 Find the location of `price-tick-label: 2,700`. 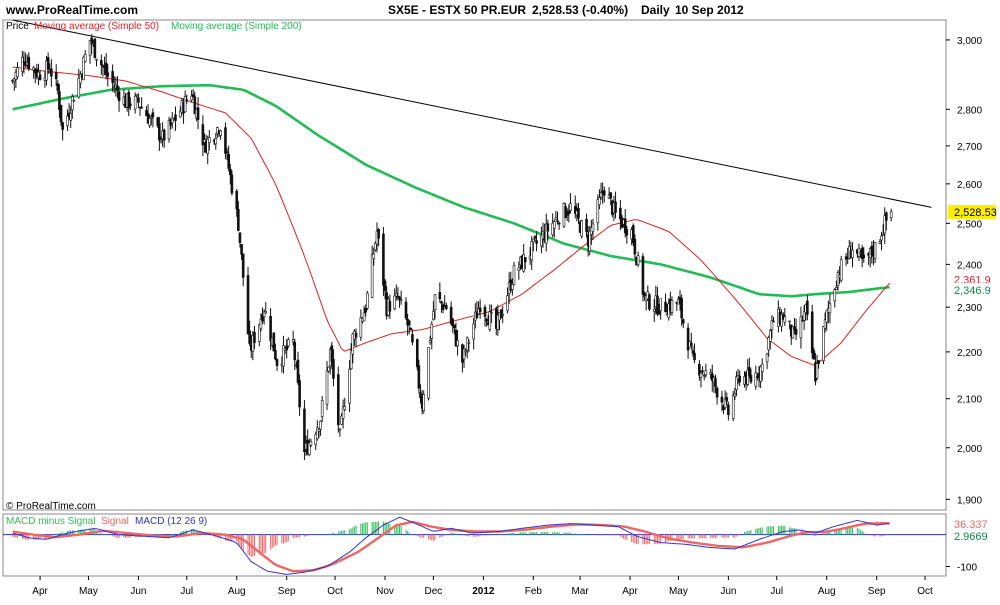

price-tick-label: 2,700 is located at coordinates (969, 147).